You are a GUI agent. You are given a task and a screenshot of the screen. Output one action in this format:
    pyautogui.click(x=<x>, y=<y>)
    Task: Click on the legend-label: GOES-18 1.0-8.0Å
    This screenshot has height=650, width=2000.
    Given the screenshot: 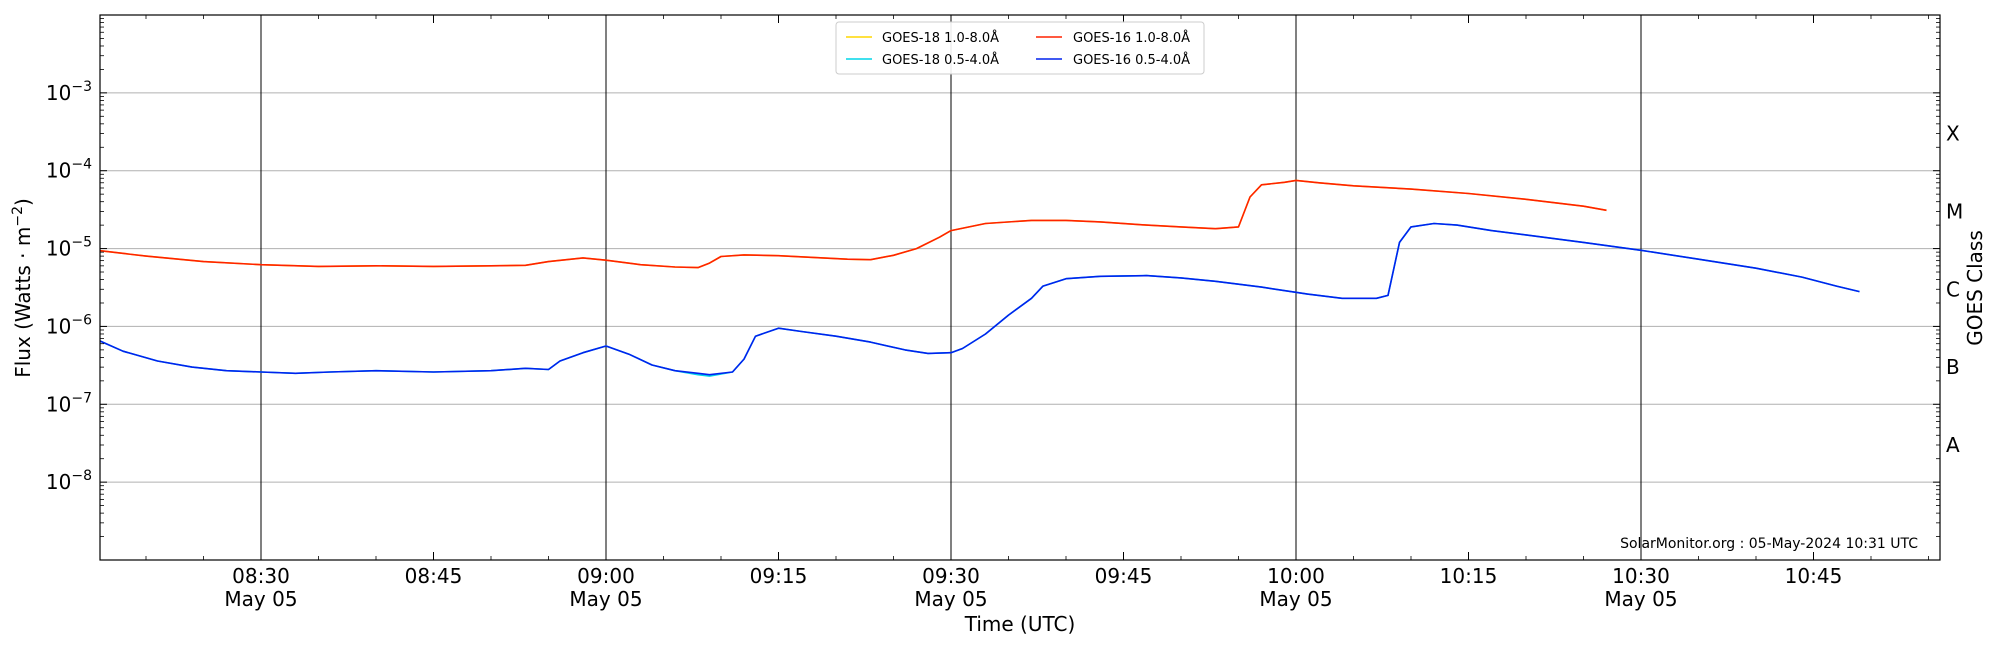 What is the action you would take?
    pyautogui.click(x=940, y=38)
    